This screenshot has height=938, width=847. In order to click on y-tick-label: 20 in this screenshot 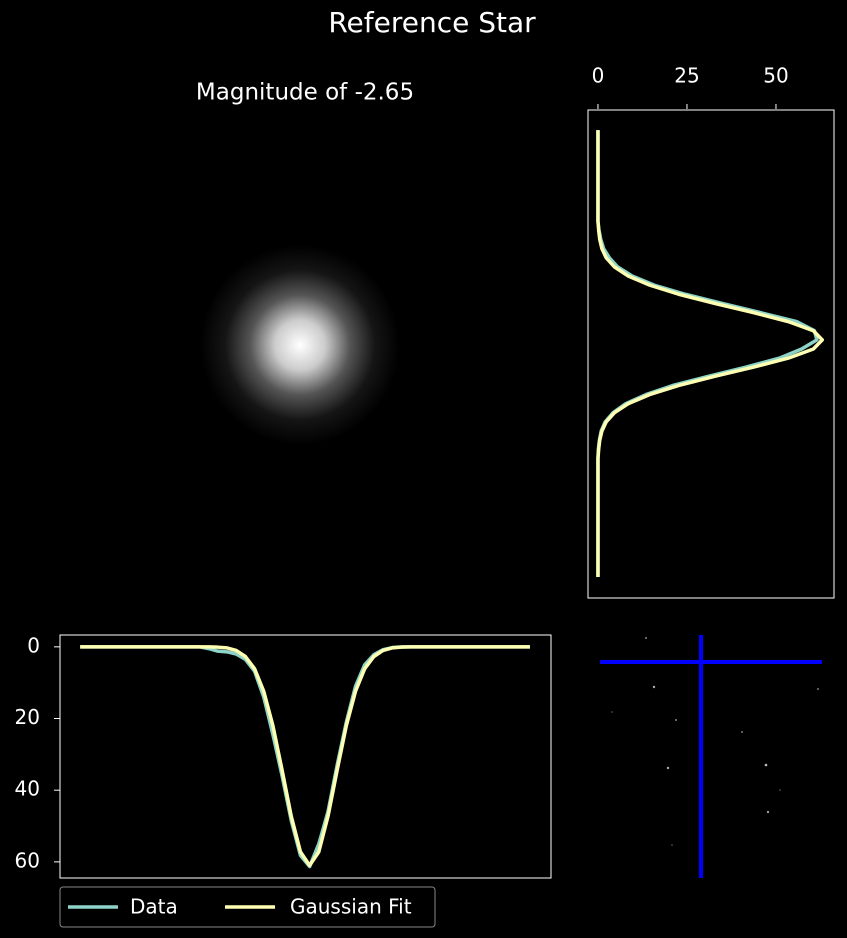, I will do `click(27, 717)`.